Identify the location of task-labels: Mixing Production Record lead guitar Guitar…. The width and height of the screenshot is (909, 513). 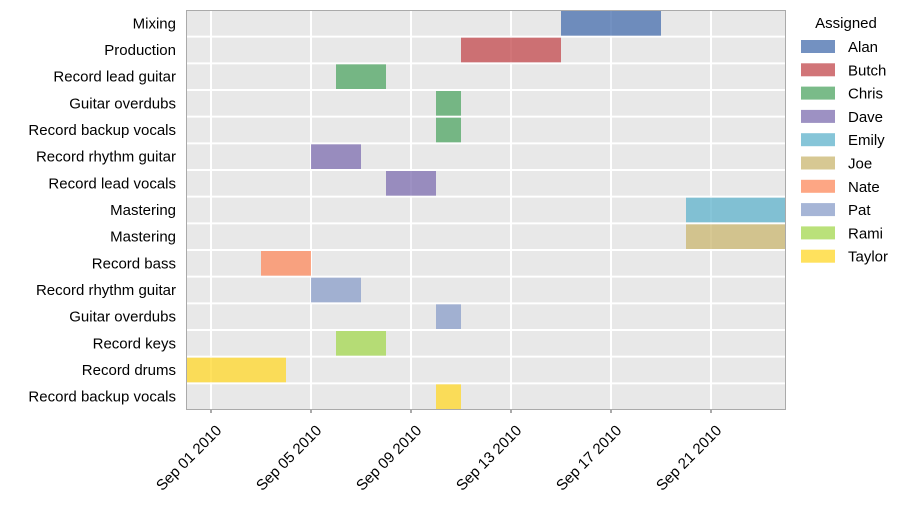
(102, 210).